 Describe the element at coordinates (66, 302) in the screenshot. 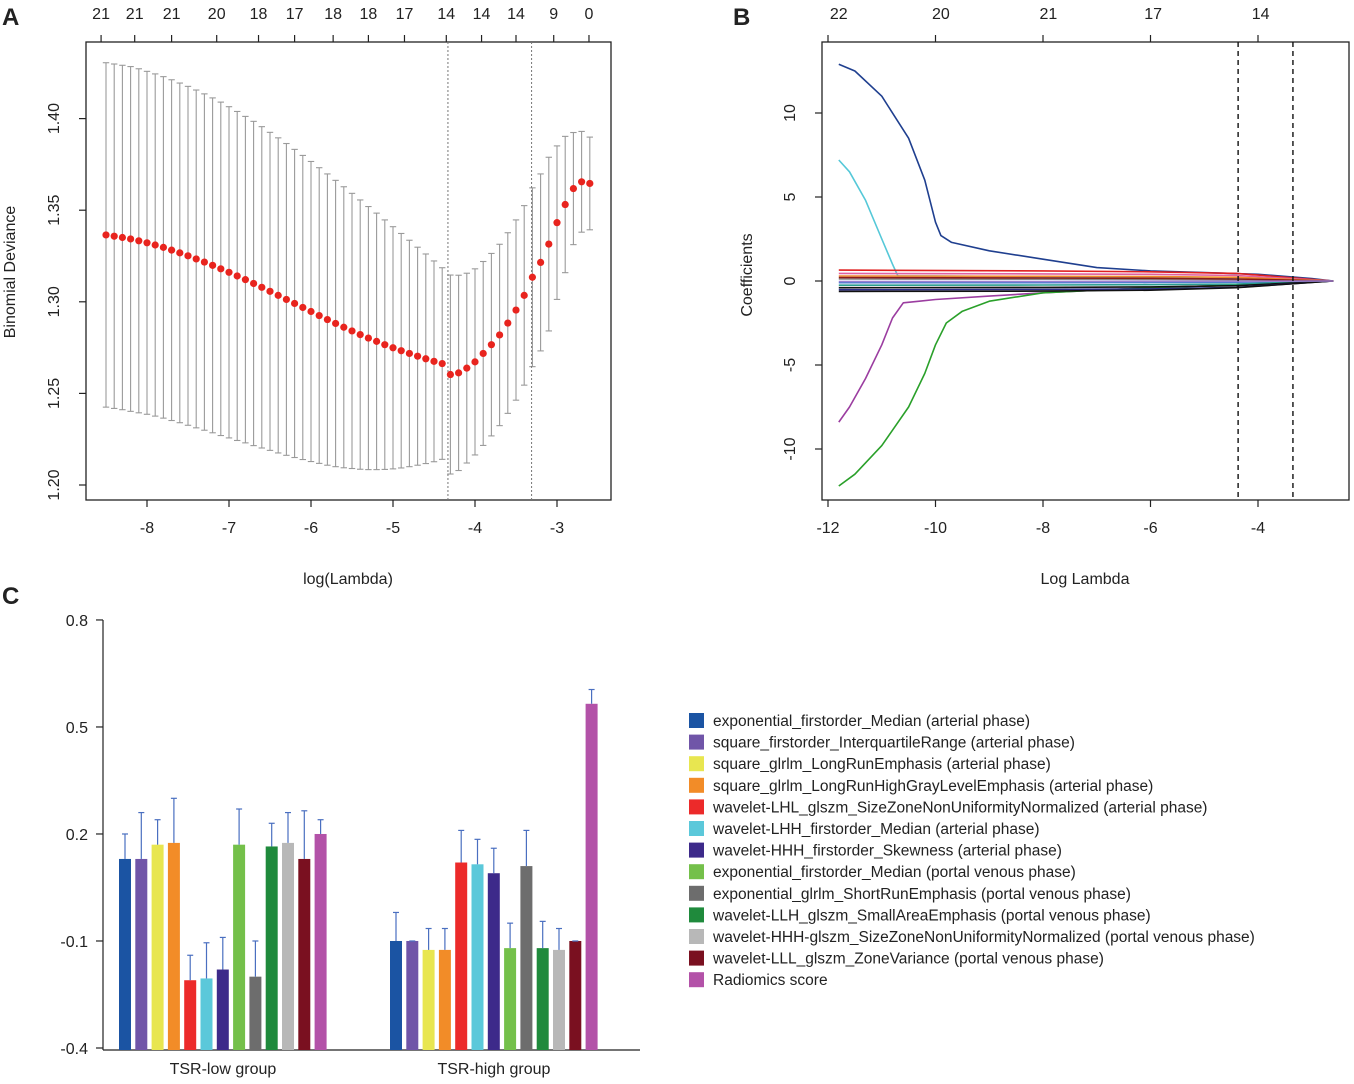

I see `panel-a-y-axis: 1.20 1.25 1.30 1.35 1.40` at that location.